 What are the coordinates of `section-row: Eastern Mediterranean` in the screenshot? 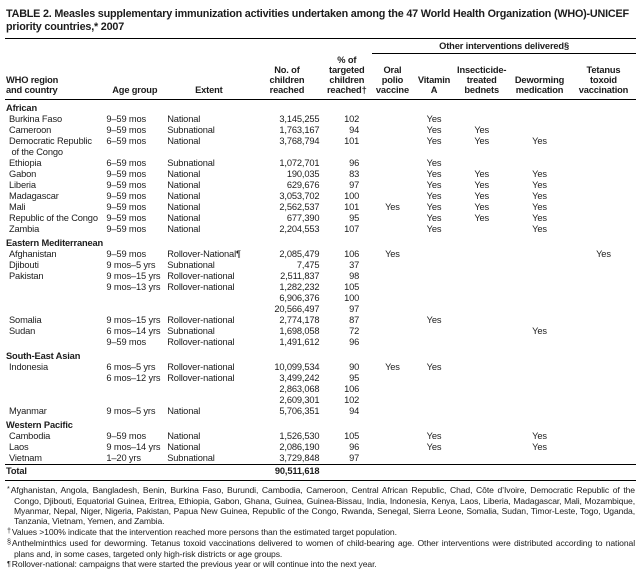 It's located at (320, 242).